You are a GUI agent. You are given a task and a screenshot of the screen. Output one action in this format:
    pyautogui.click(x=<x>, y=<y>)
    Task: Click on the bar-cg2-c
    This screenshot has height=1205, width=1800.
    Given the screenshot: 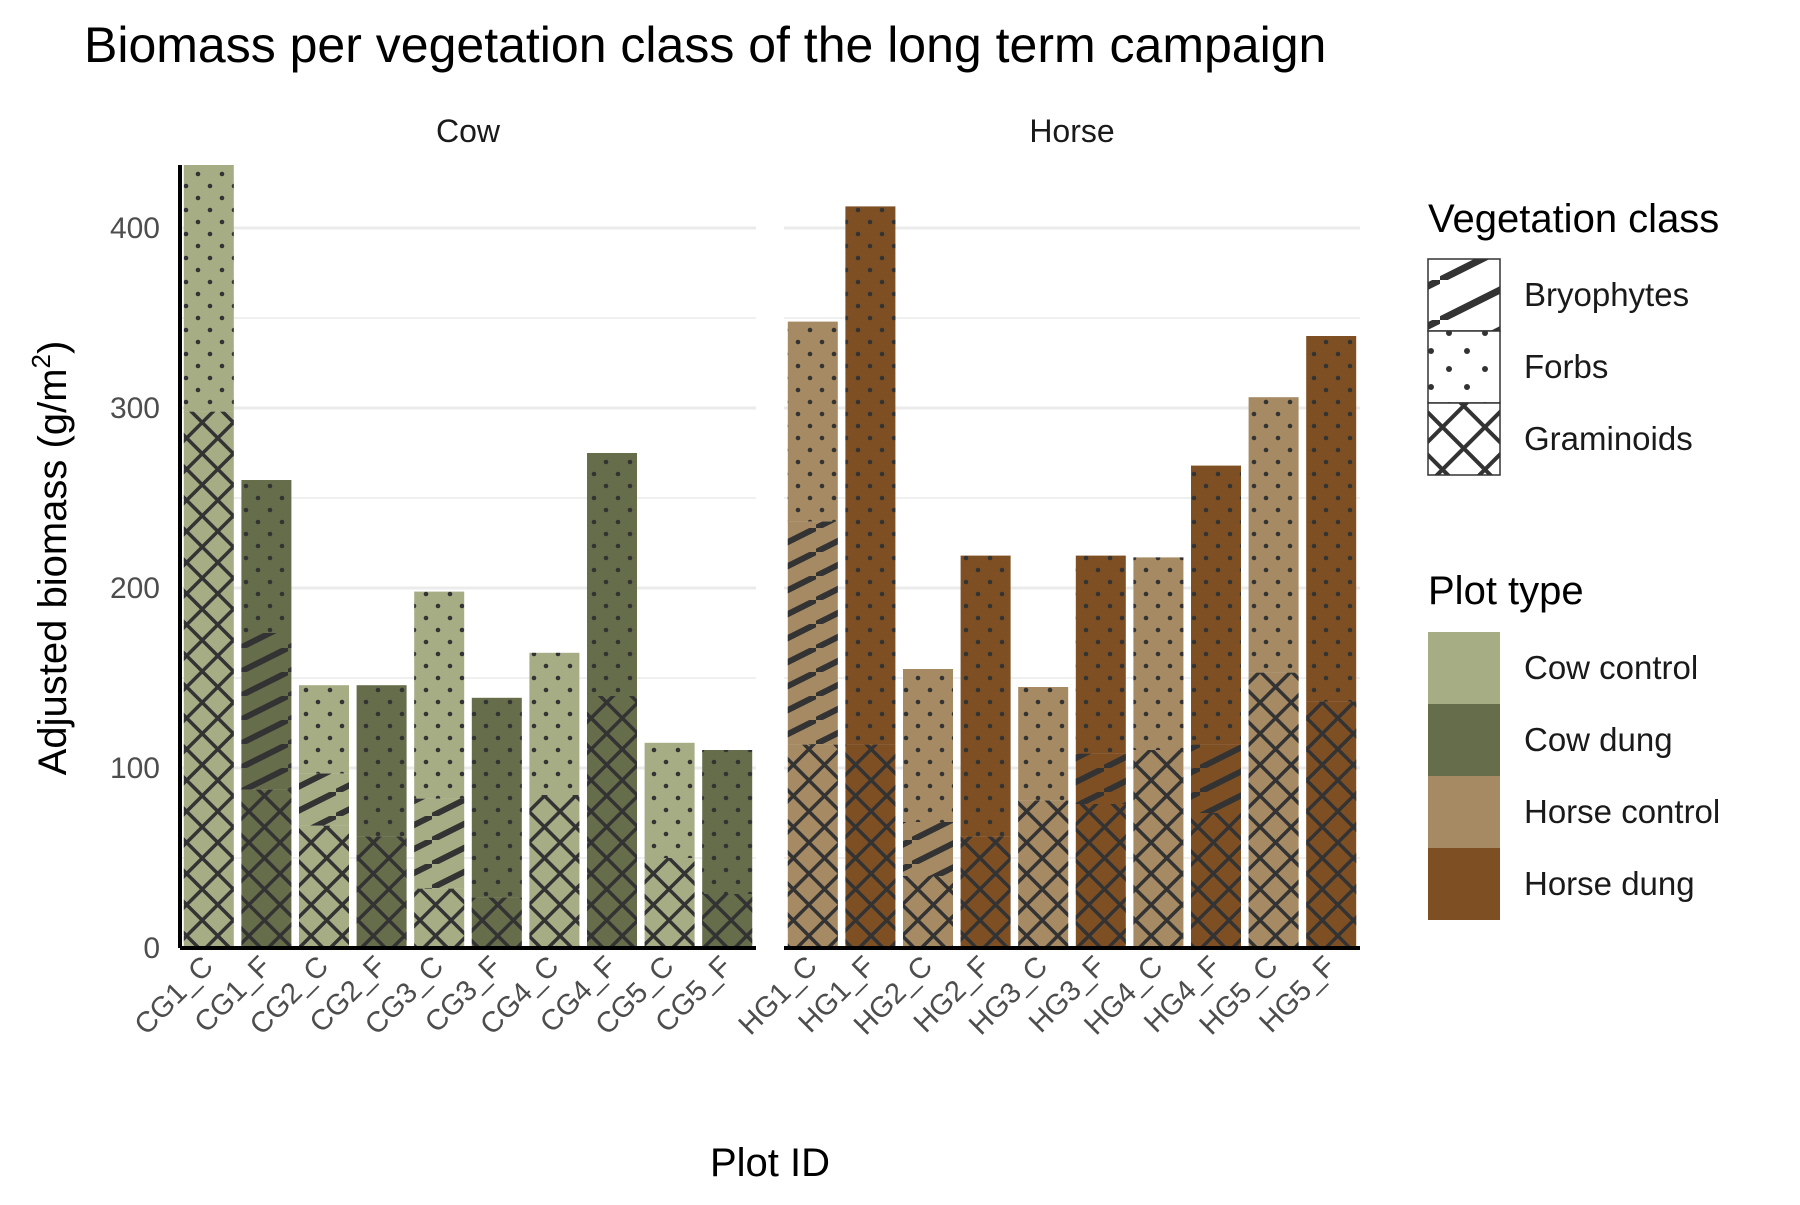 What is the action you would take?
    pyautogui.click(x=324, y=816)
    